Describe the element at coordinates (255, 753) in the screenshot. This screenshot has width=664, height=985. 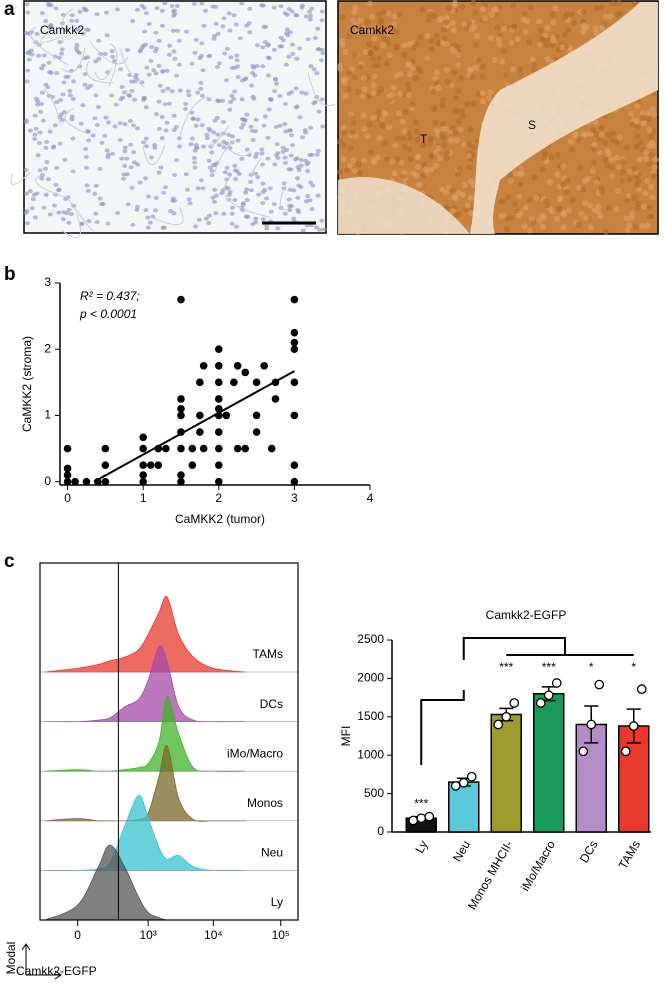
I see `legend-label: iMo/Macro` at that location.